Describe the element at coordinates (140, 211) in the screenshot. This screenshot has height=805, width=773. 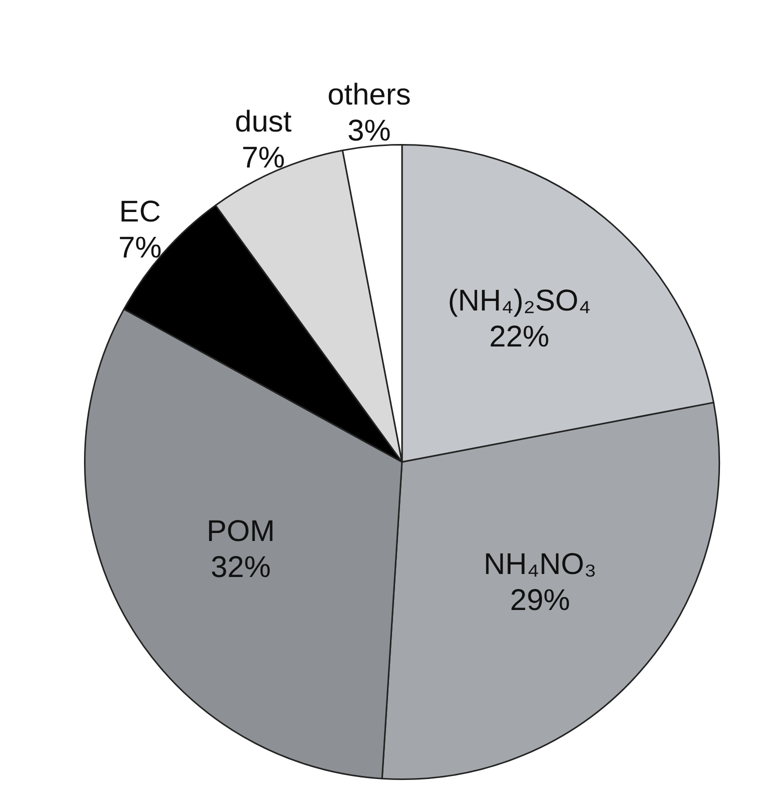
I see `slice-label: EC` at that location.